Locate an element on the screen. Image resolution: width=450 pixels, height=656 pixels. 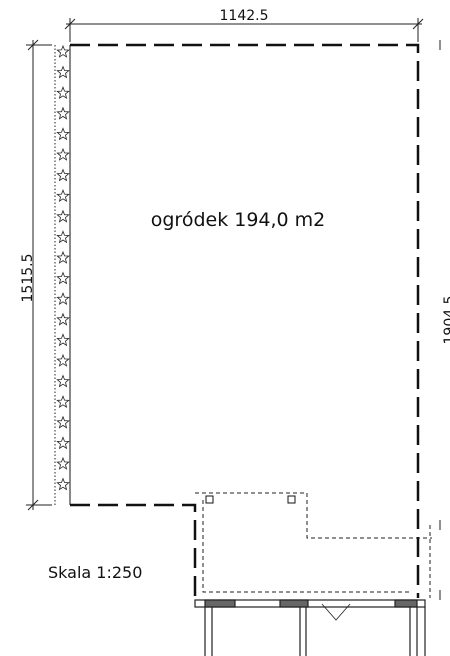
terrace-outline is located at coordinates (313, 545).